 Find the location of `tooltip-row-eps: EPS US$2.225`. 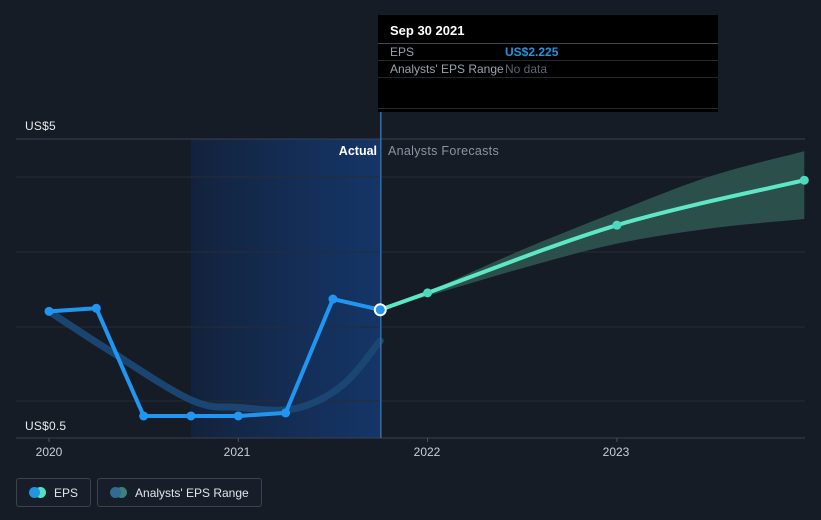

tooltip-row-eps: EPS US$2.225 is located at coordinates (548, 52).